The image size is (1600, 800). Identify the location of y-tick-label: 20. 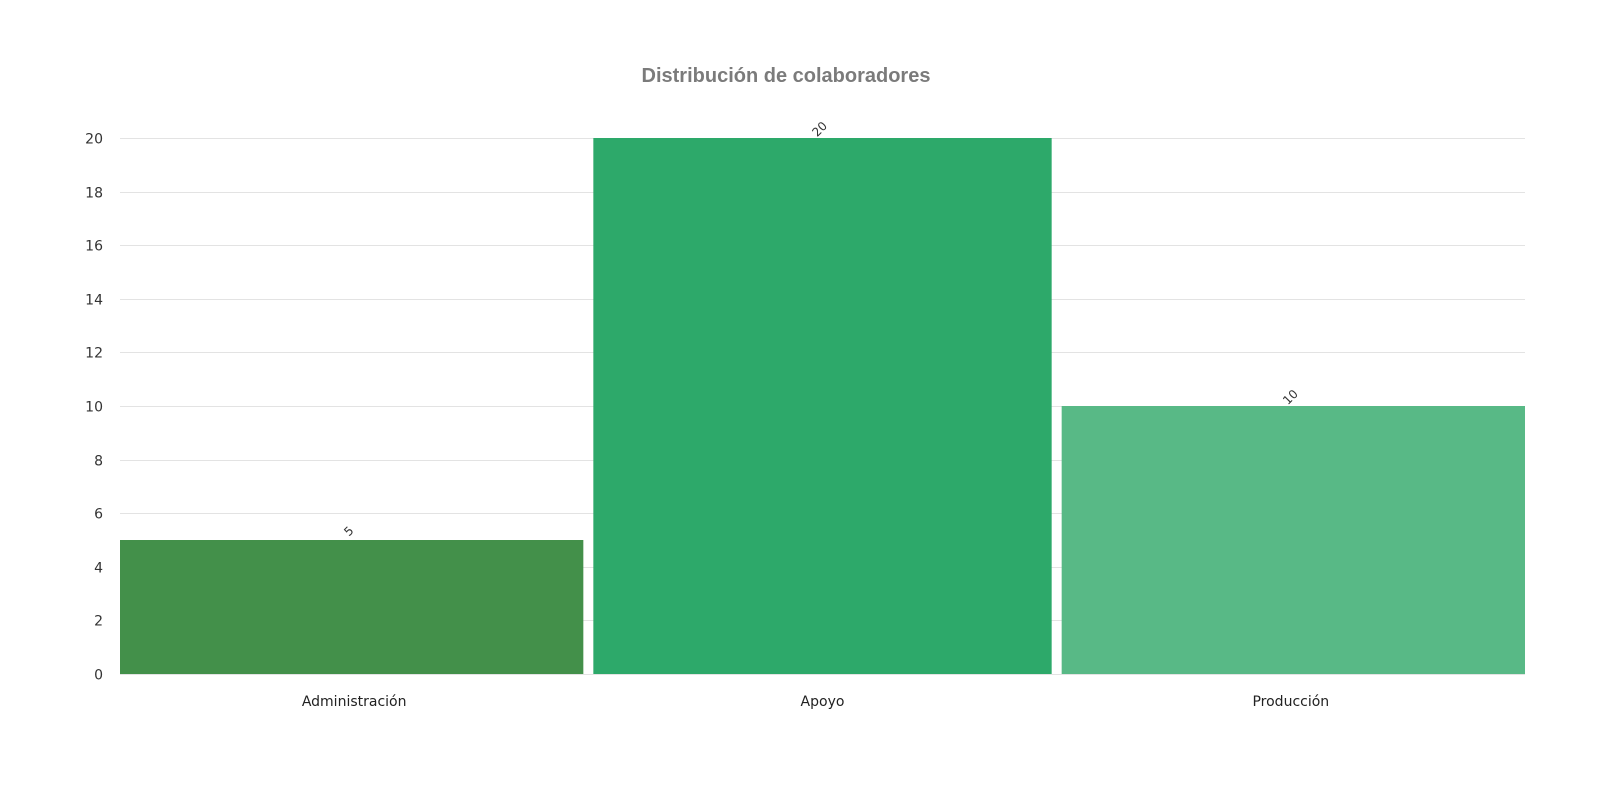
(94, 140).